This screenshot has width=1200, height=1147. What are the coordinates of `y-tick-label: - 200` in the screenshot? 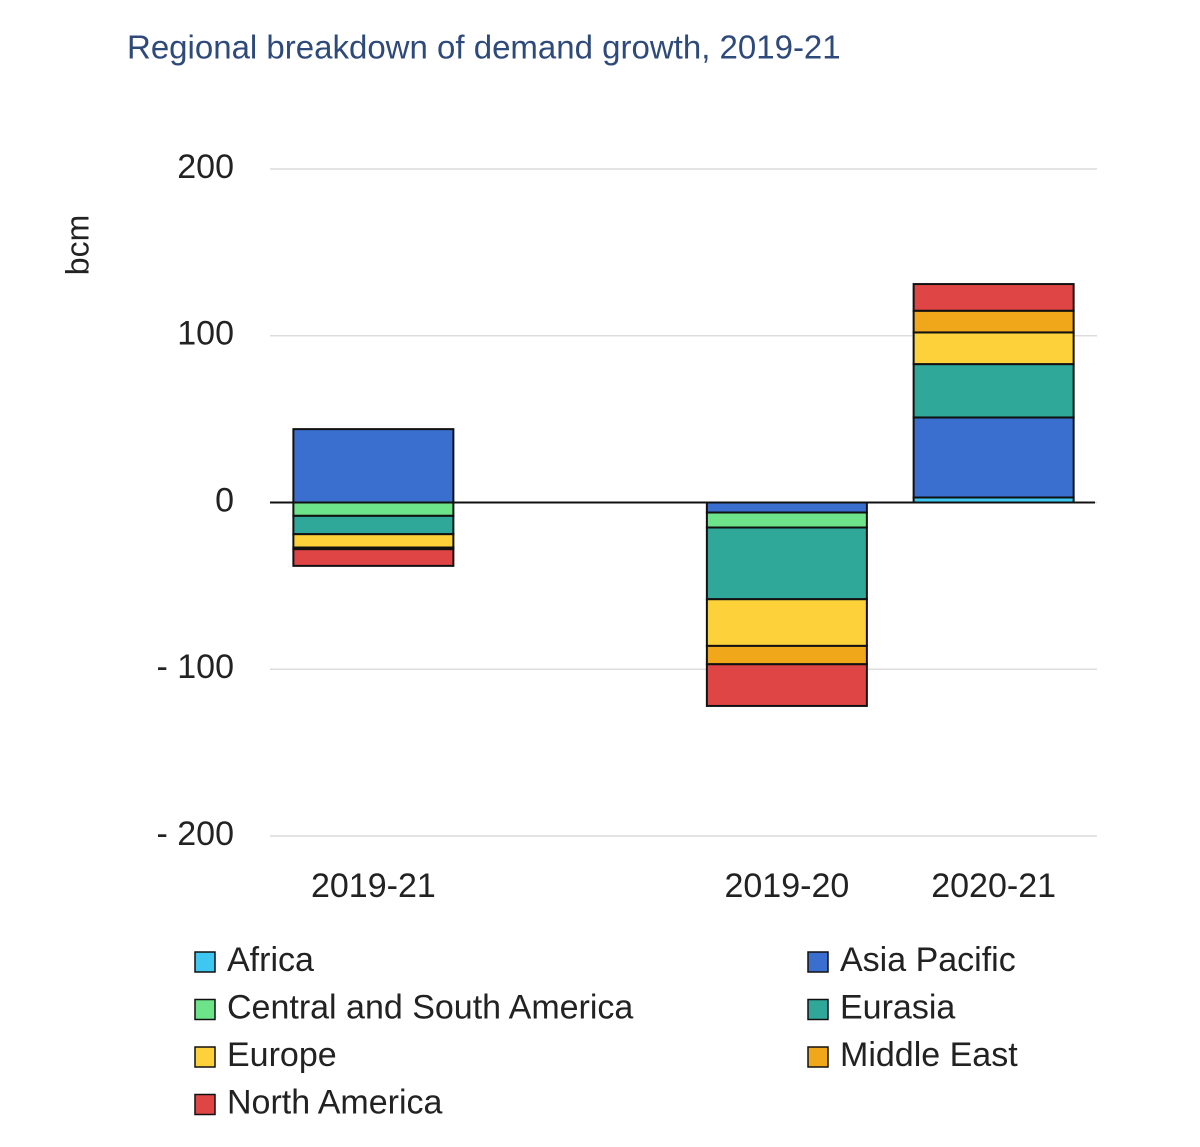 It's located at (196, 834).